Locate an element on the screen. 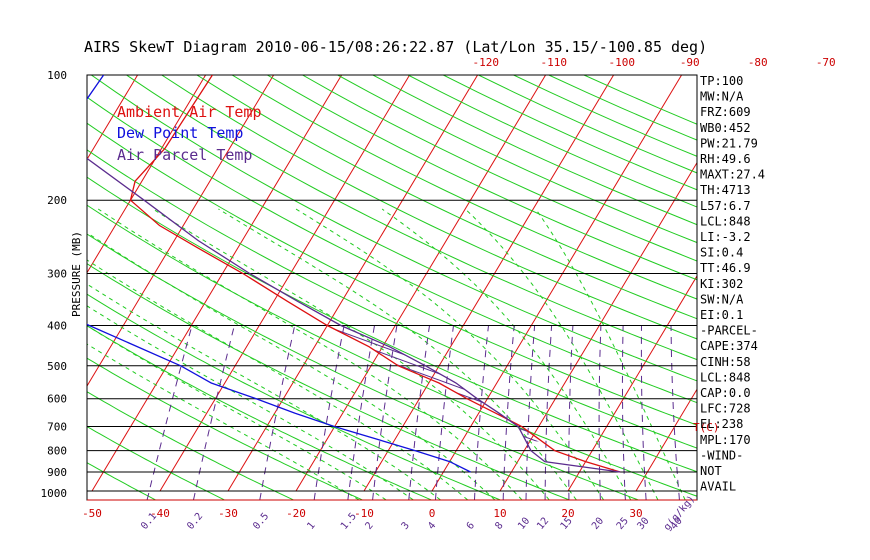 The image size is (870, 560). pressure-tick-label: 100 is located at coordinates (57, 75).